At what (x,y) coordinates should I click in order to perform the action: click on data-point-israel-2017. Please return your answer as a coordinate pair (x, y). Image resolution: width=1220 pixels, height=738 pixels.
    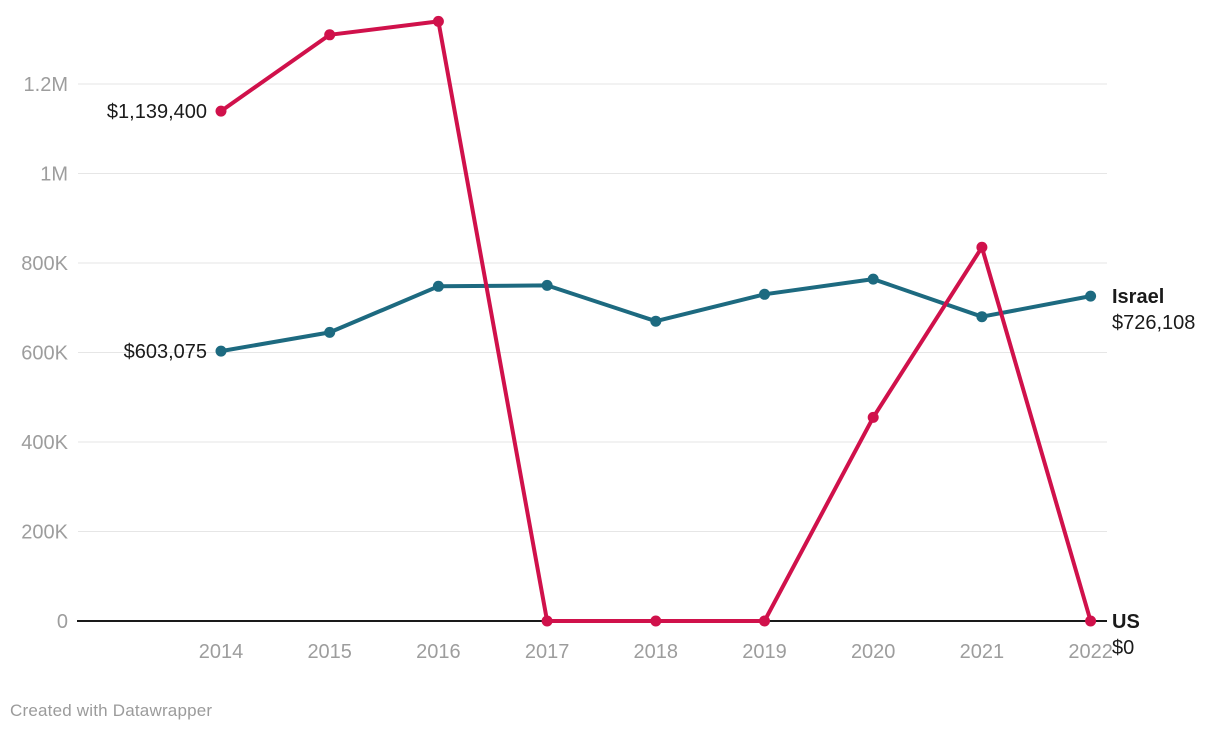
    Looking at the image, I should click on (547, 285).